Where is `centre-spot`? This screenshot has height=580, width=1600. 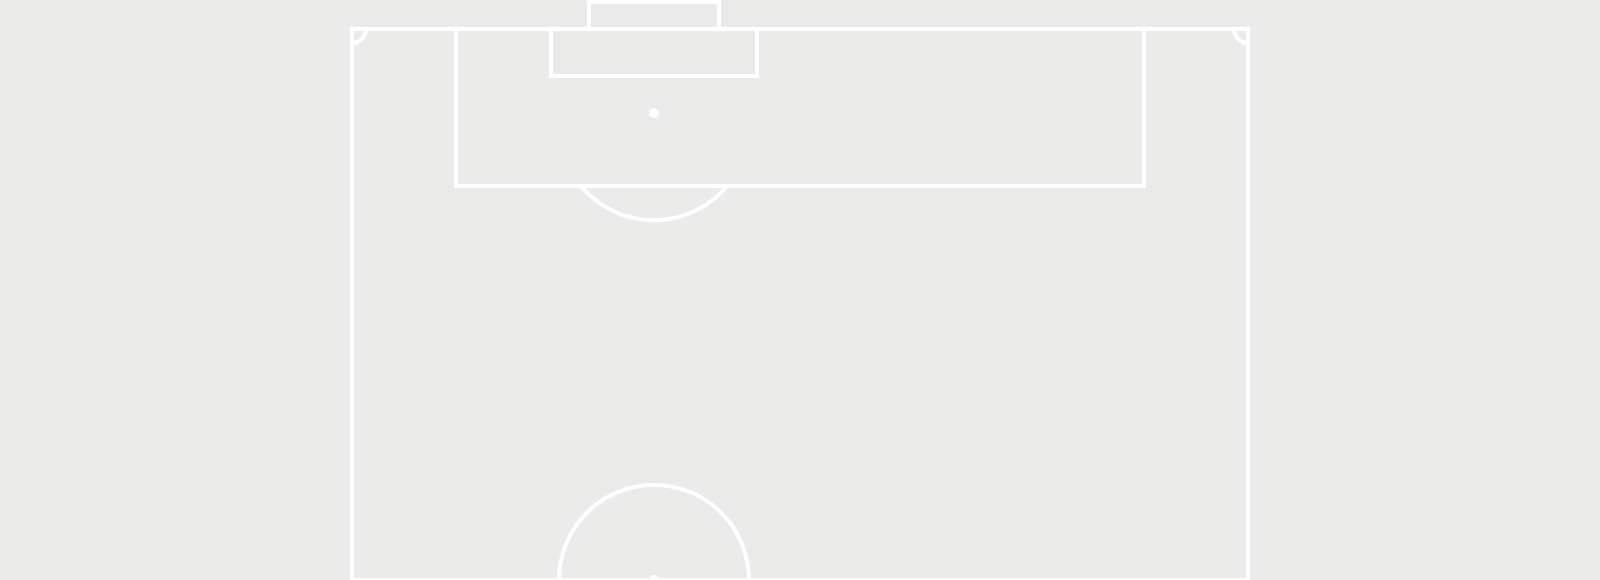
centre-spot is located at coordinates (654, 577).